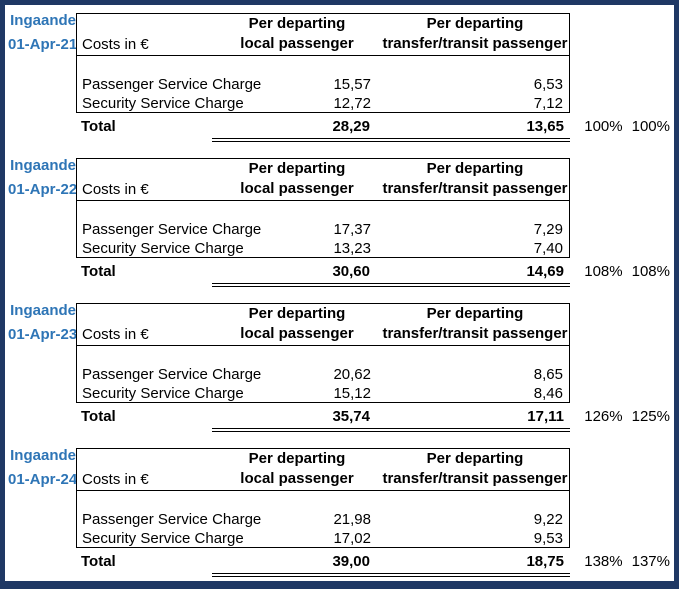 The height and width of the screenshot is (589, 679). What do you see at coordinates (43, 468) in the screenshot?
I see `period-label: Ingaande 01-Apr-24` at bounding box center [43, 468].